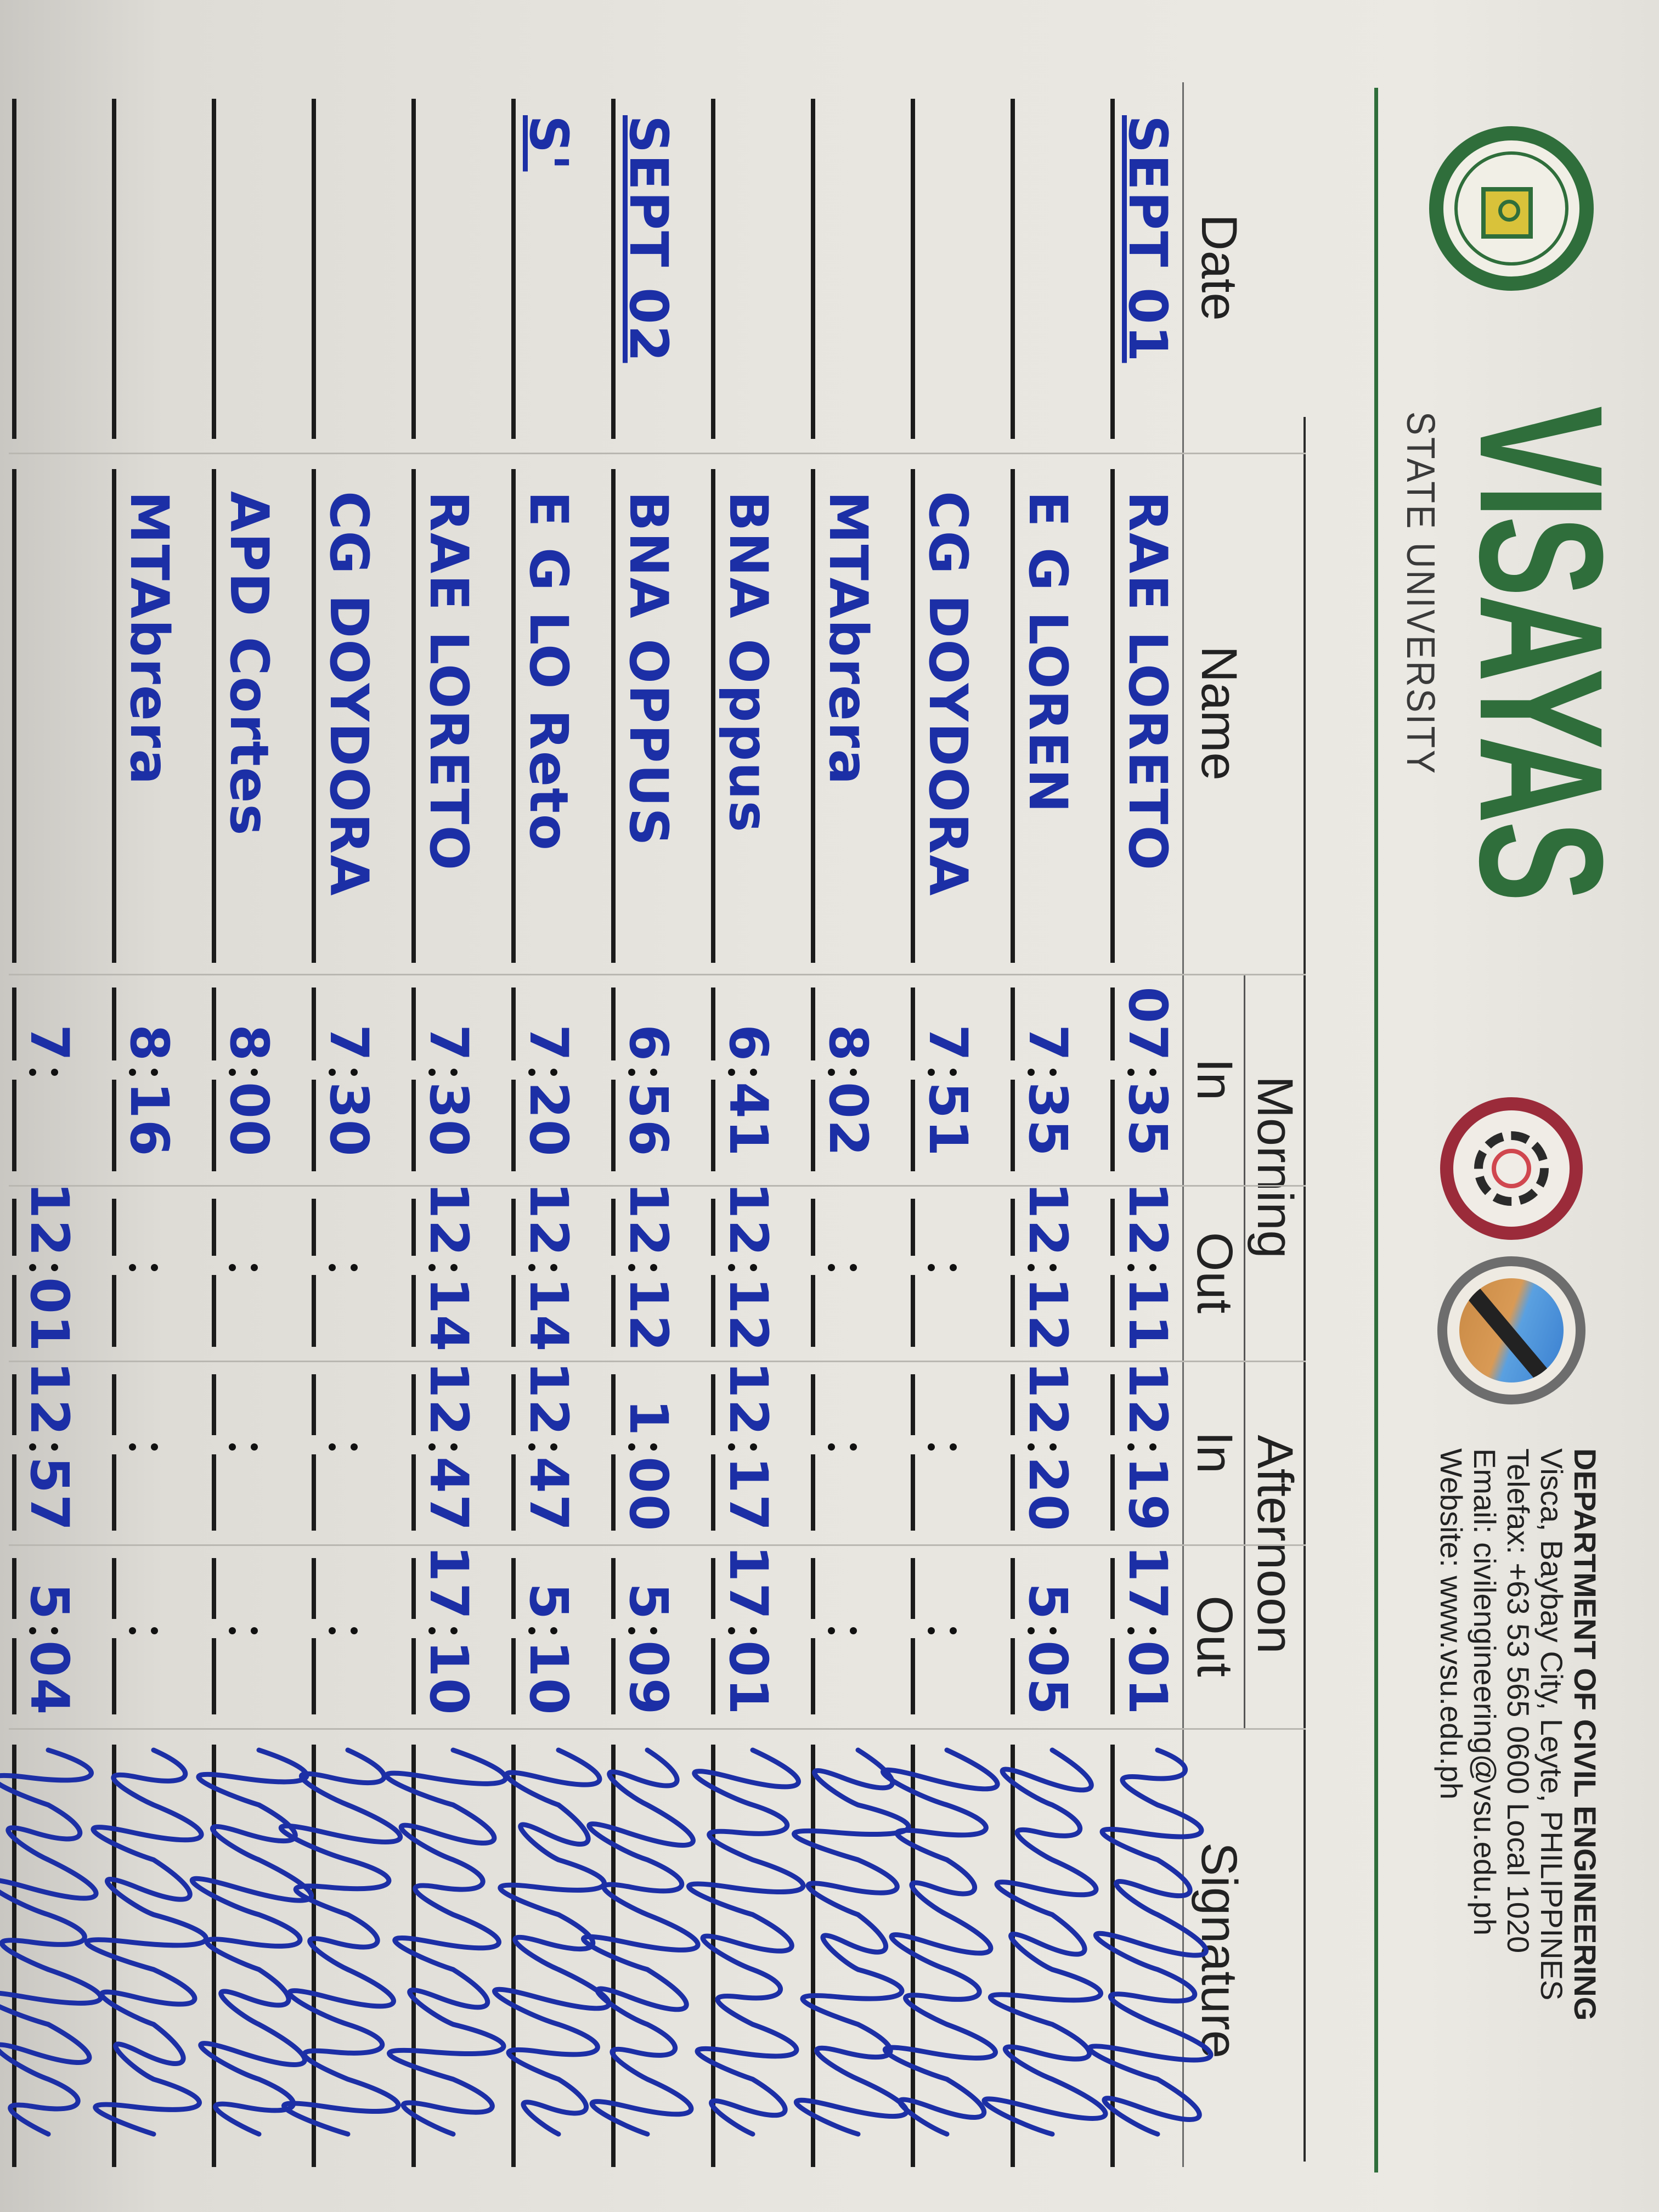 This screenshot has width=1659, height=2212. I want to click on time-minute: 20, so click(548, 1120).